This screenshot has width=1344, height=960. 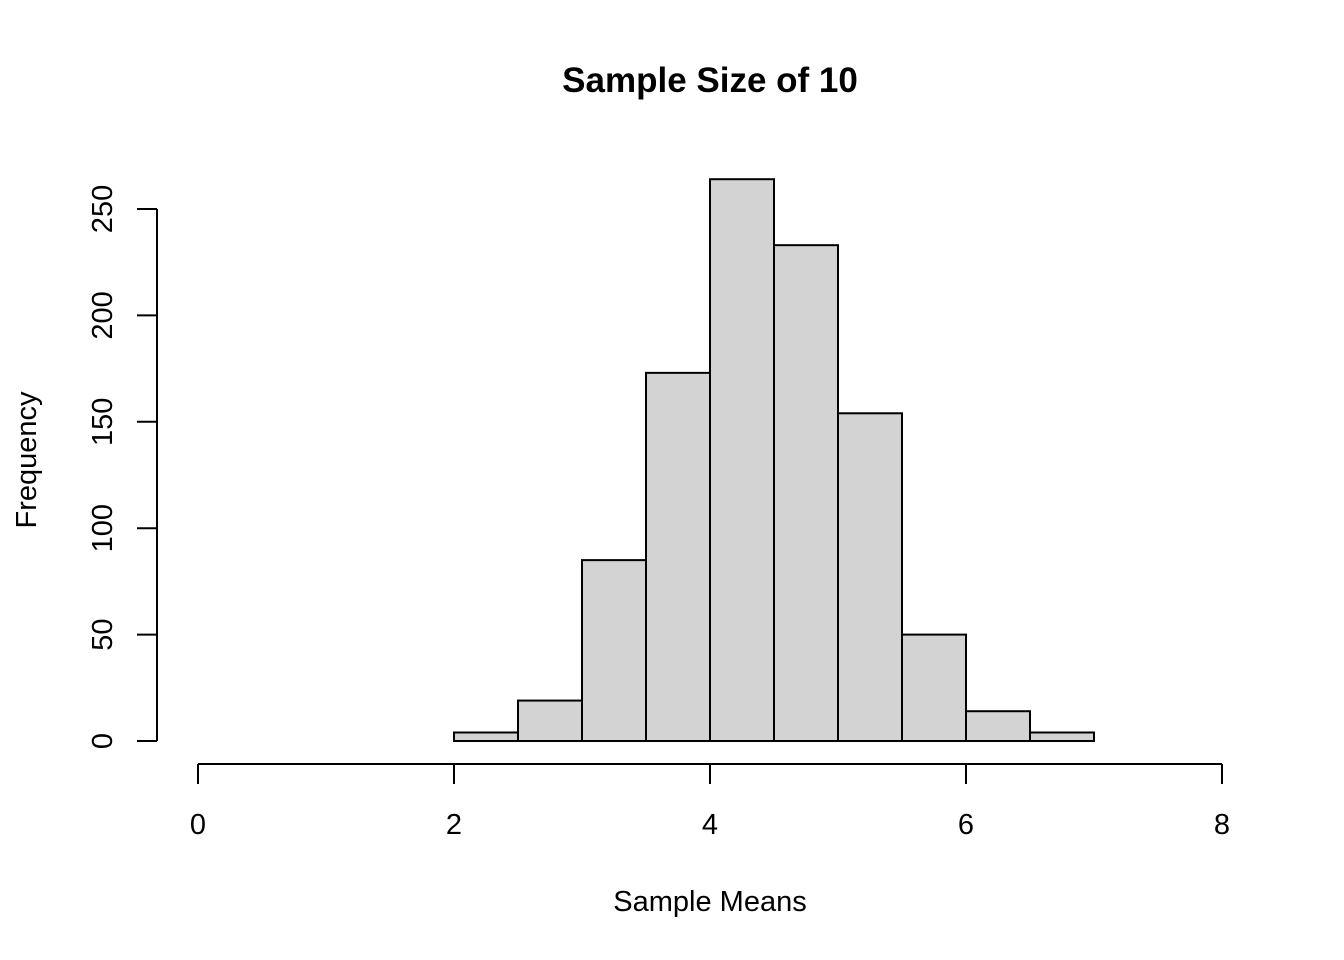 I want to click on x-tick-label: 8, so click(x=1222, y=825).